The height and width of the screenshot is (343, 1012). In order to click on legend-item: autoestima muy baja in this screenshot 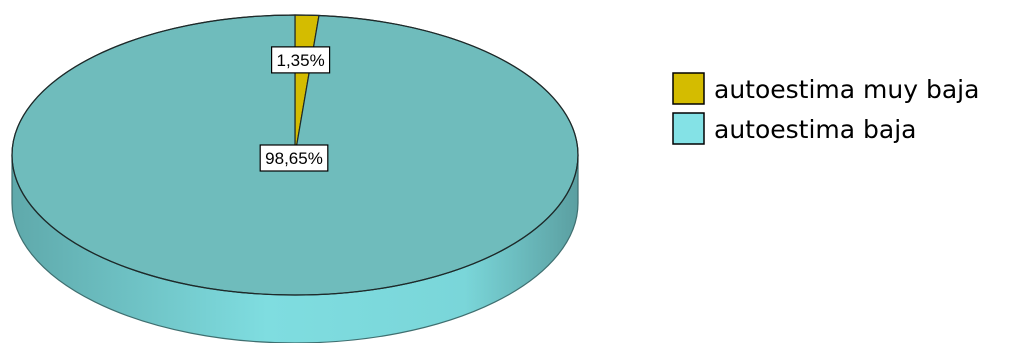, I will do `click(825, 88)`.